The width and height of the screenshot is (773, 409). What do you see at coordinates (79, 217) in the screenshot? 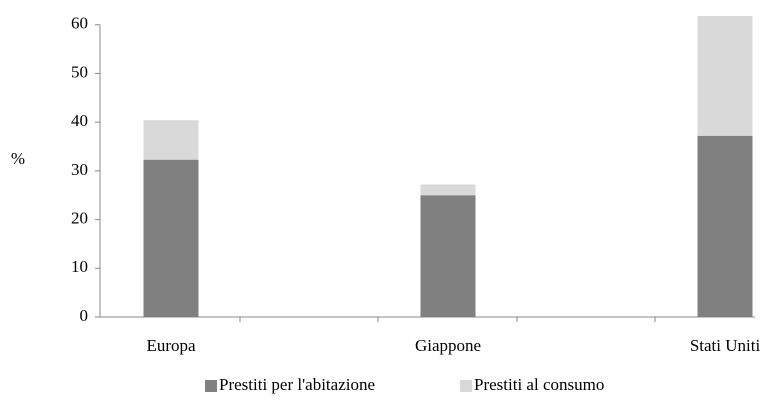
I see `y-tick-label: 20` at bounding box center [79, 217].